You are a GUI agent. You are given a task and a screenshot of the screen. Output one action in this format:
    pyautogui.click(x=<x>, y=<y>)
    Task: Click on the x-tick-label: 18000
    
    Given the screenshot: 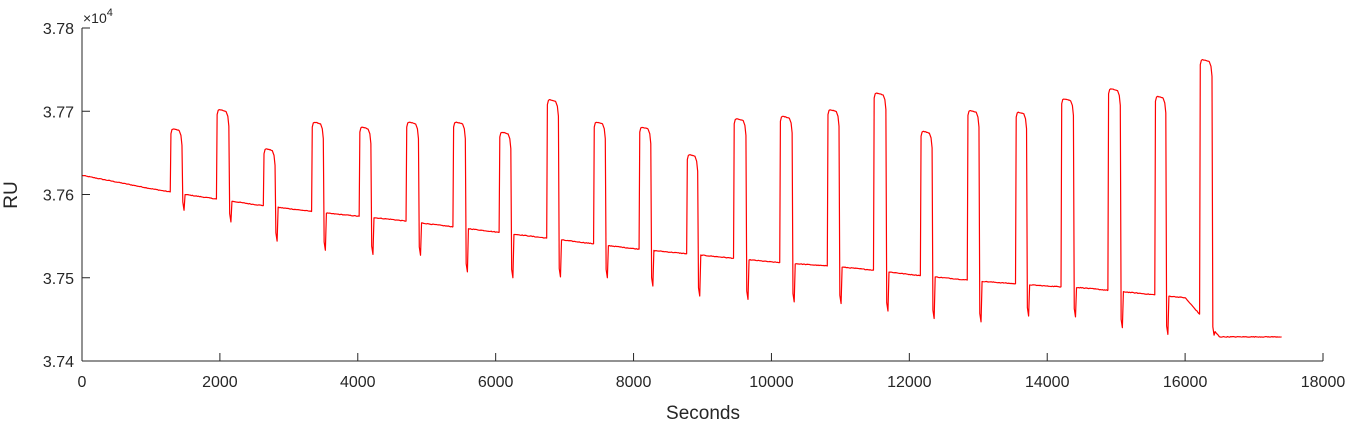 What is the action you would take?
    pyautogui.click(x=1323, y=382)
    